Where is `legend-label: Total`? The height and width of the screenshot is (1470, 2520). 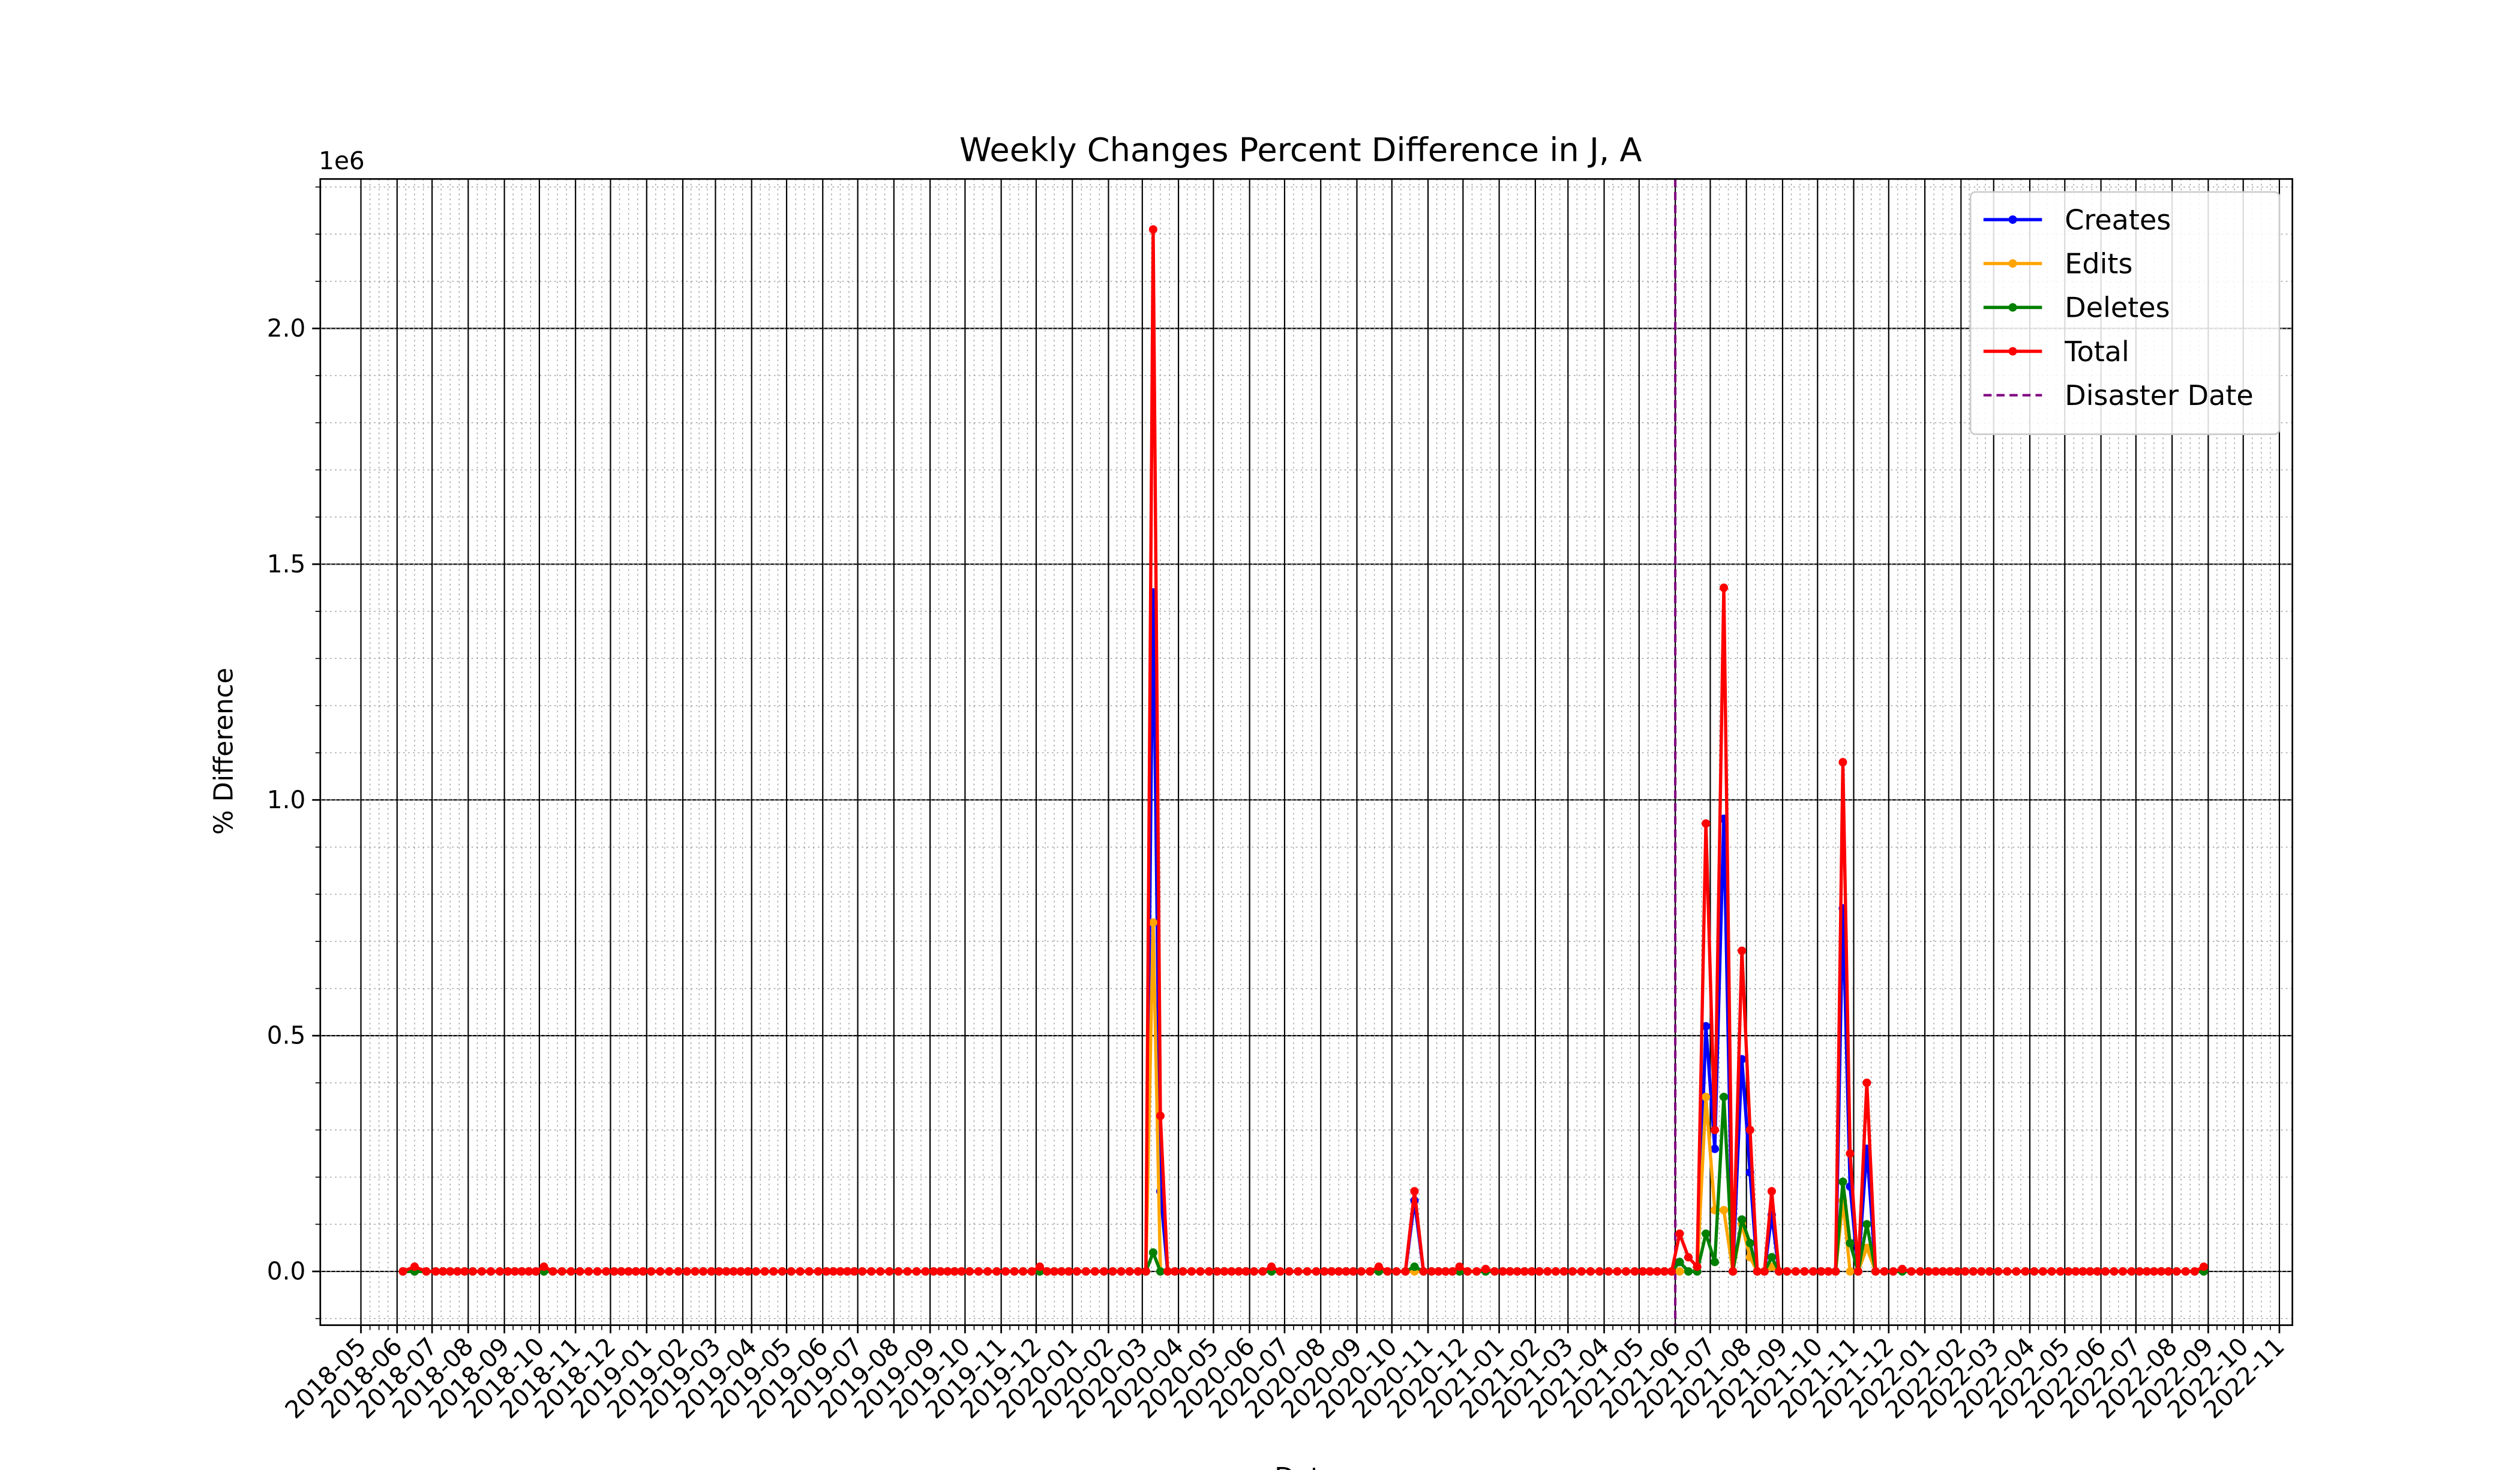
legend-label: Total is located at coordinates (2096, 351).